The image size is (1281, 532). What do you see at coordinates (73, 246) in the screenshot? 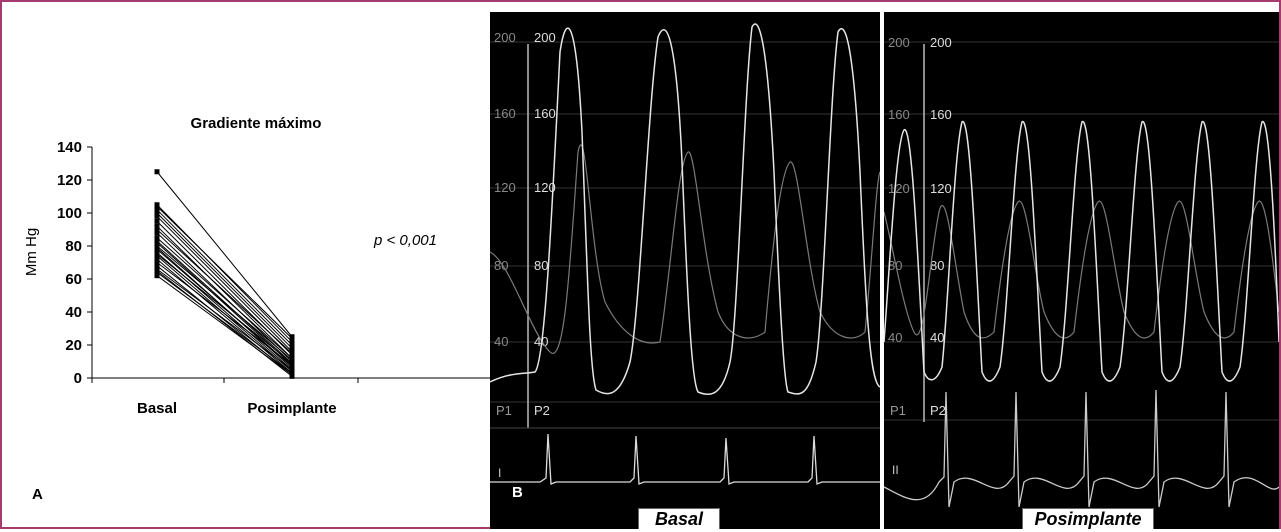
I see `y-tick-label: 80` at bounding box center [73, 246].